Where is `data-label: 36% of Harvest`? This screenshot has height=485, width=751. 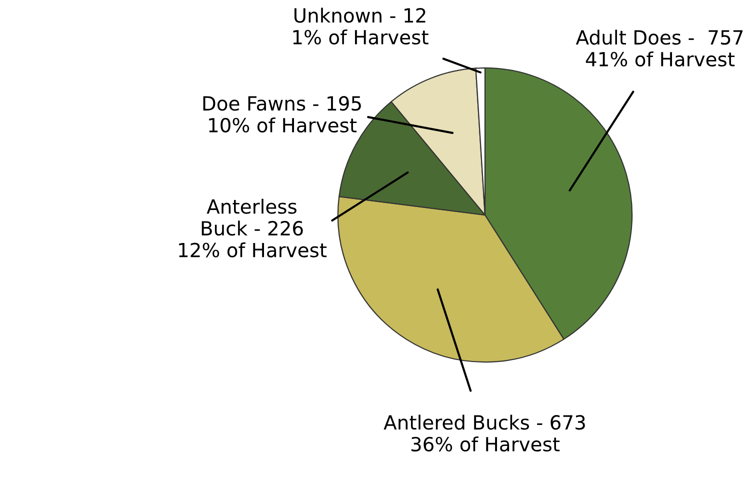
data-label: 36% of Harvest is located at coordinates (485, 444).